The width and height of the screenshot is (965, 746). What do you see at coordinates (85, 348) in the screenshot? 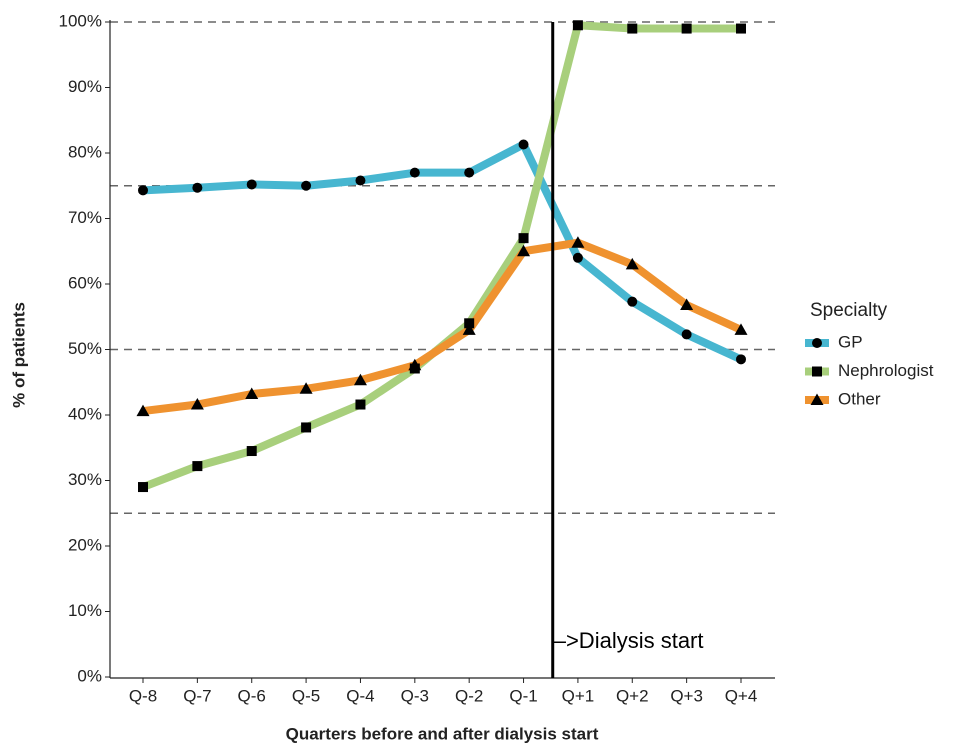
I see `y-tick-label: 50%` at bounding box center [85, 348].